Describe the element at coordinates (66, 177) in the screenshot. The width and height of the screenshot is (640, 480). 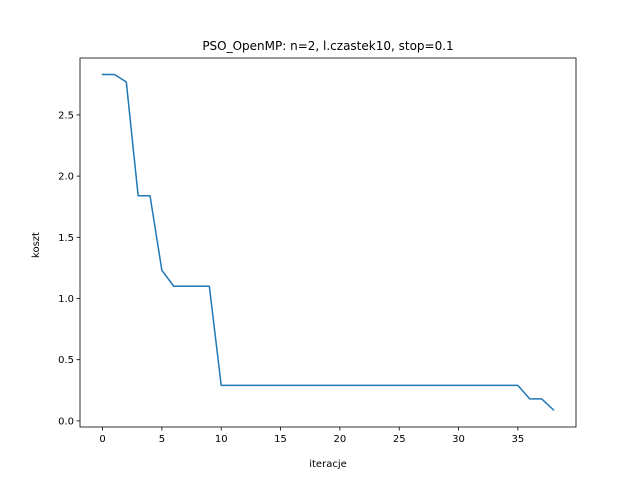
I see `y-tick-label: 2.0` at that location.